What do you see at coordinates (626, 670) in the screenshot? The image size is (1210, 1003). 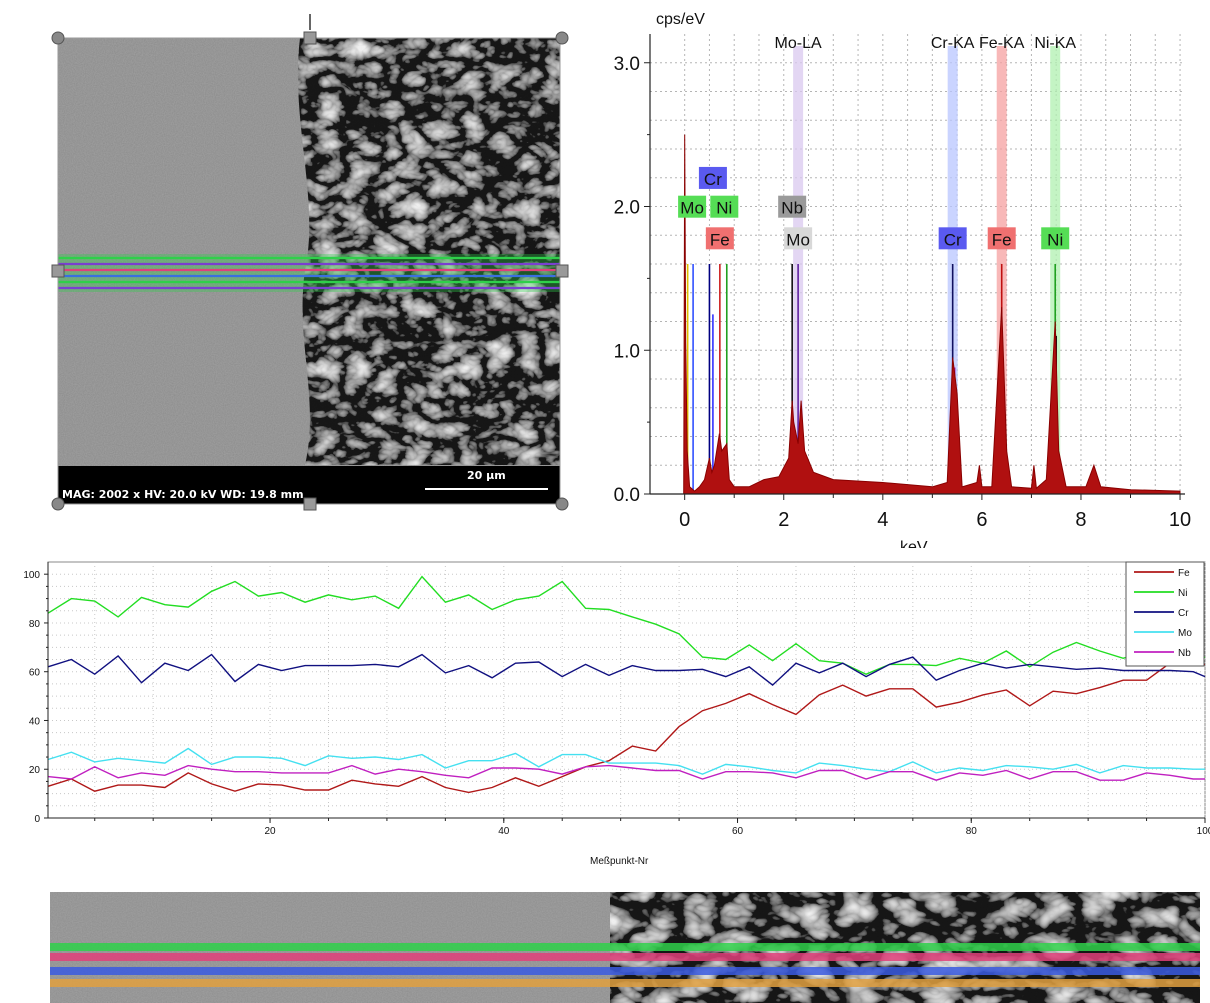 I see `profile-series-cr` at bounding box center [626, 670].